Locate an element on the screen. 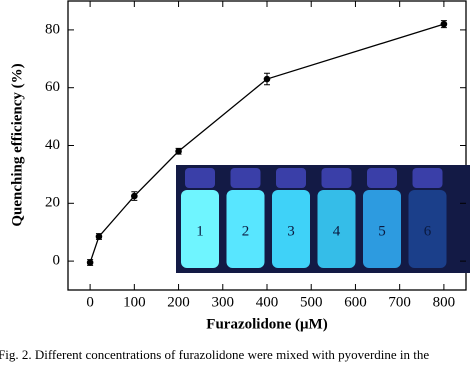 Image resolution: width=474 pixels, height=368 pixels. y-tick-label: 60 is located at coordinates (52, 87).